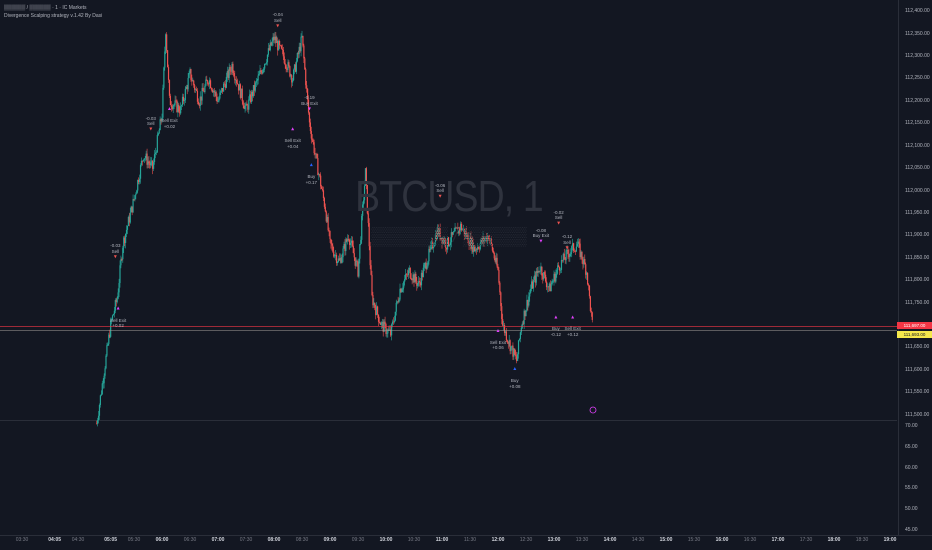 This screenshot has width=932, height=550. Describe the element at coordinates (917, 392) in the screenshot. I see `price-tick-label: 111,550.00` at that location.